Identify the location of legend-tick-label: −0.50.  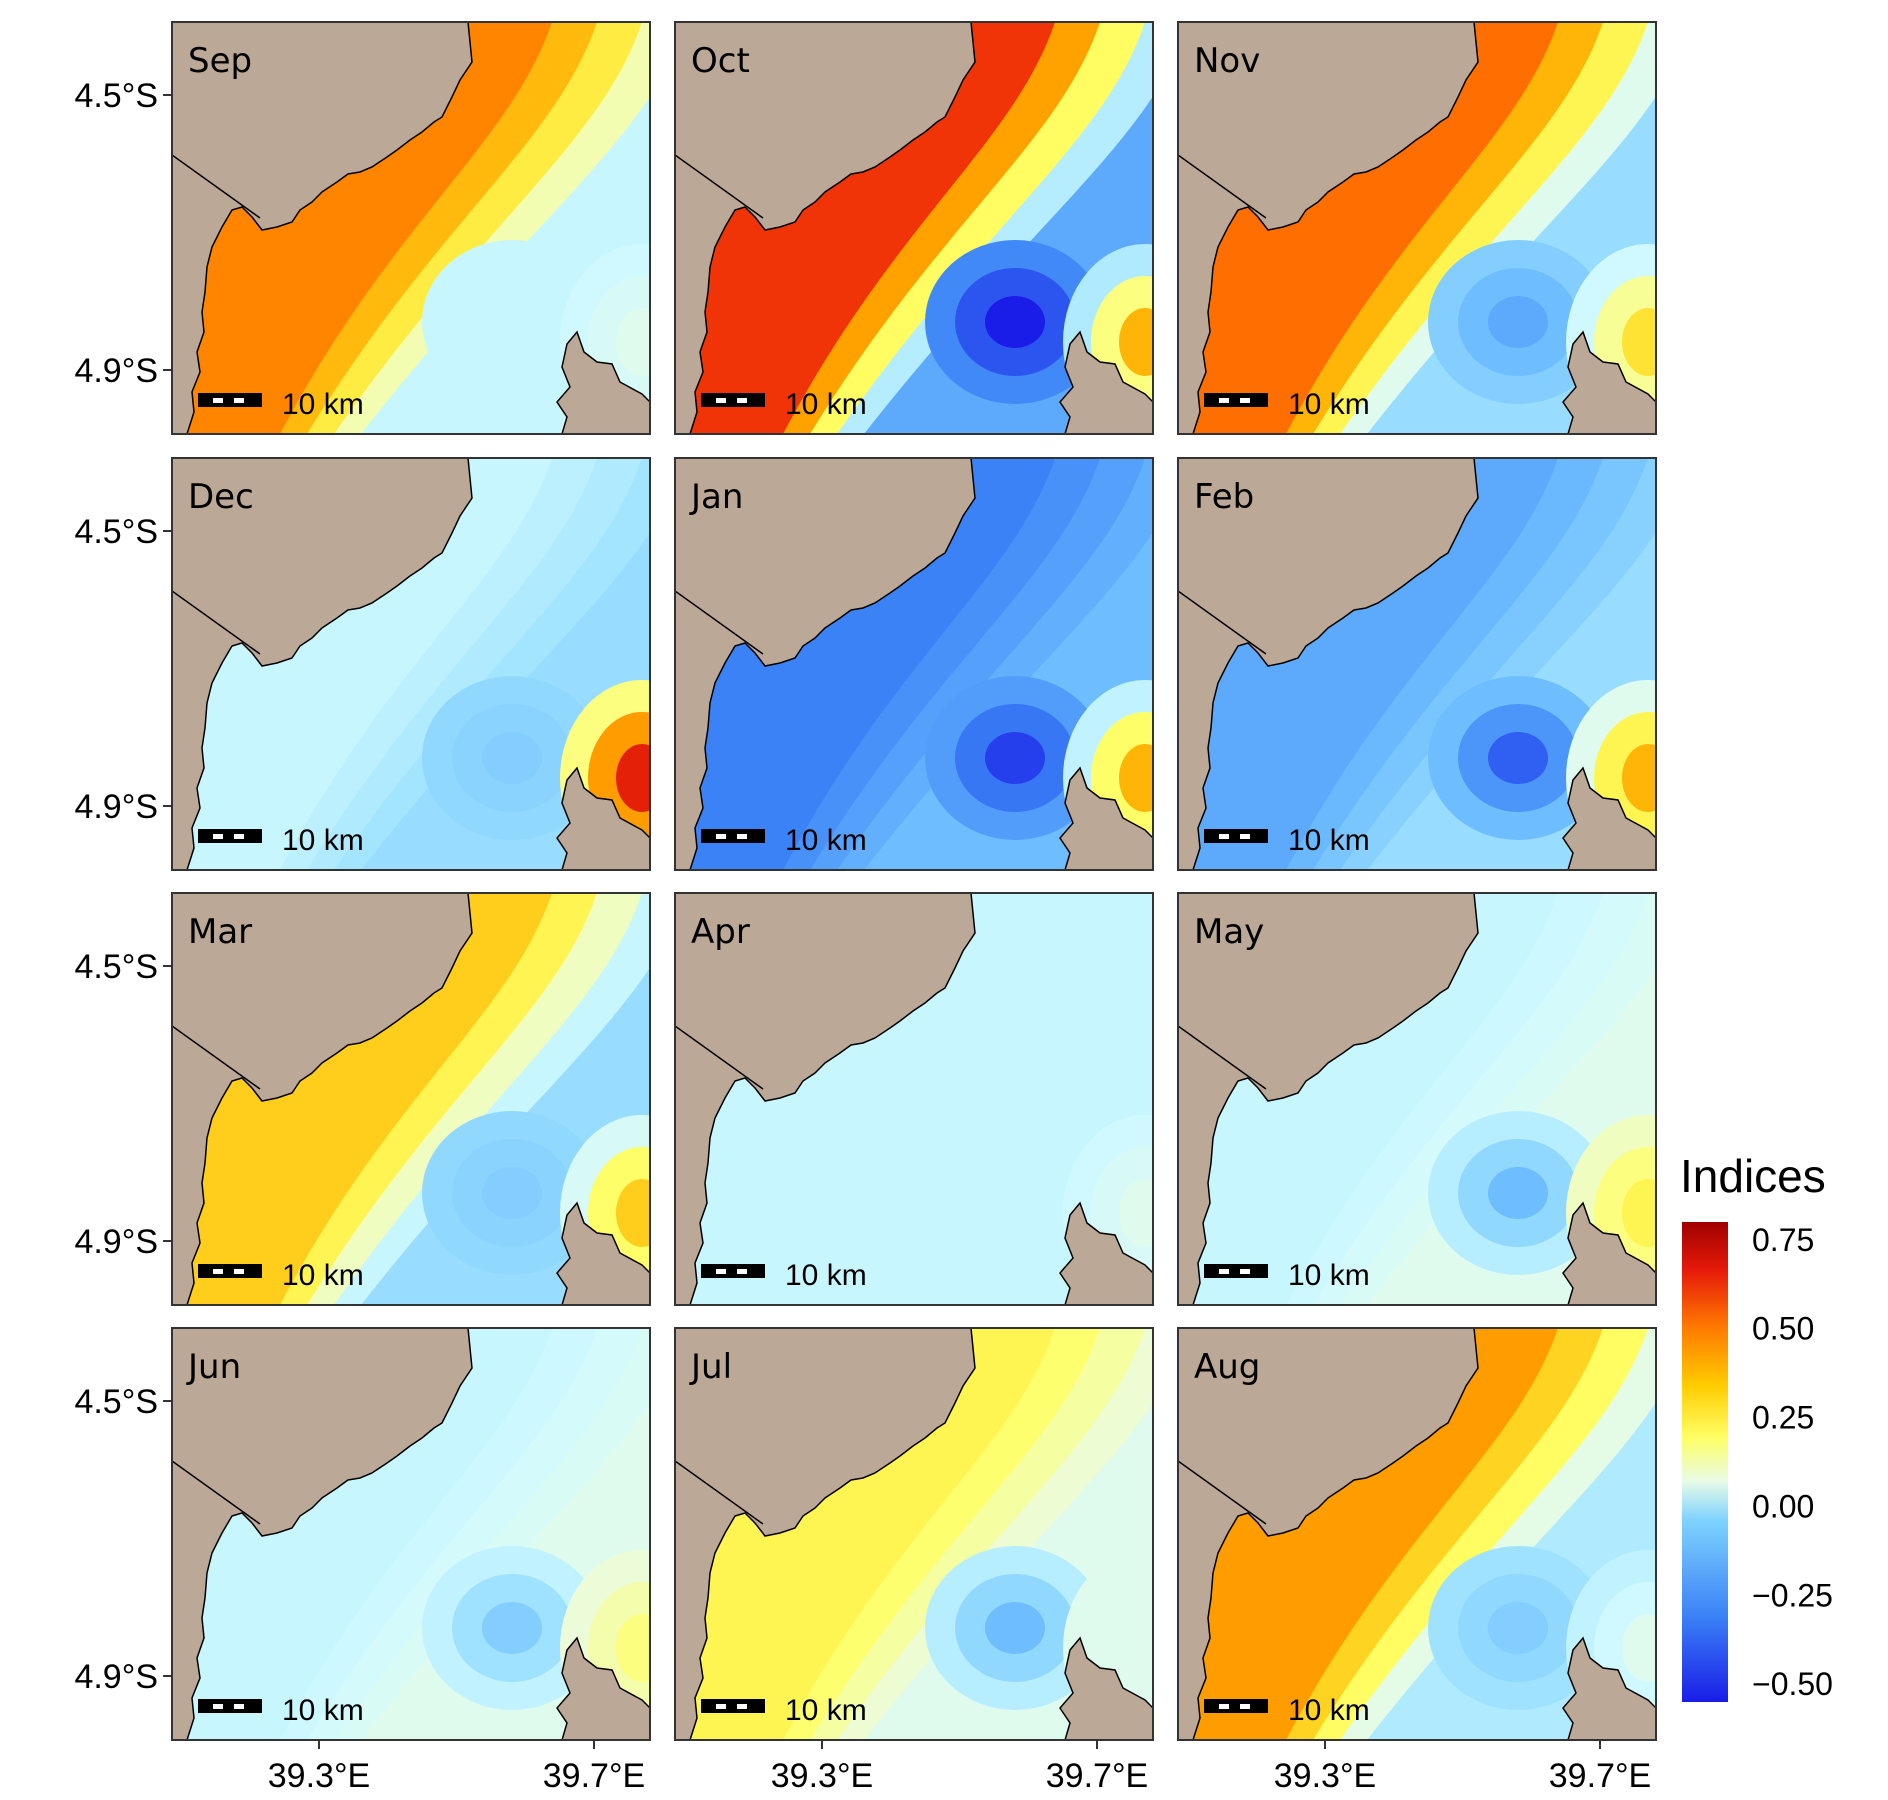
(1792, 1684).